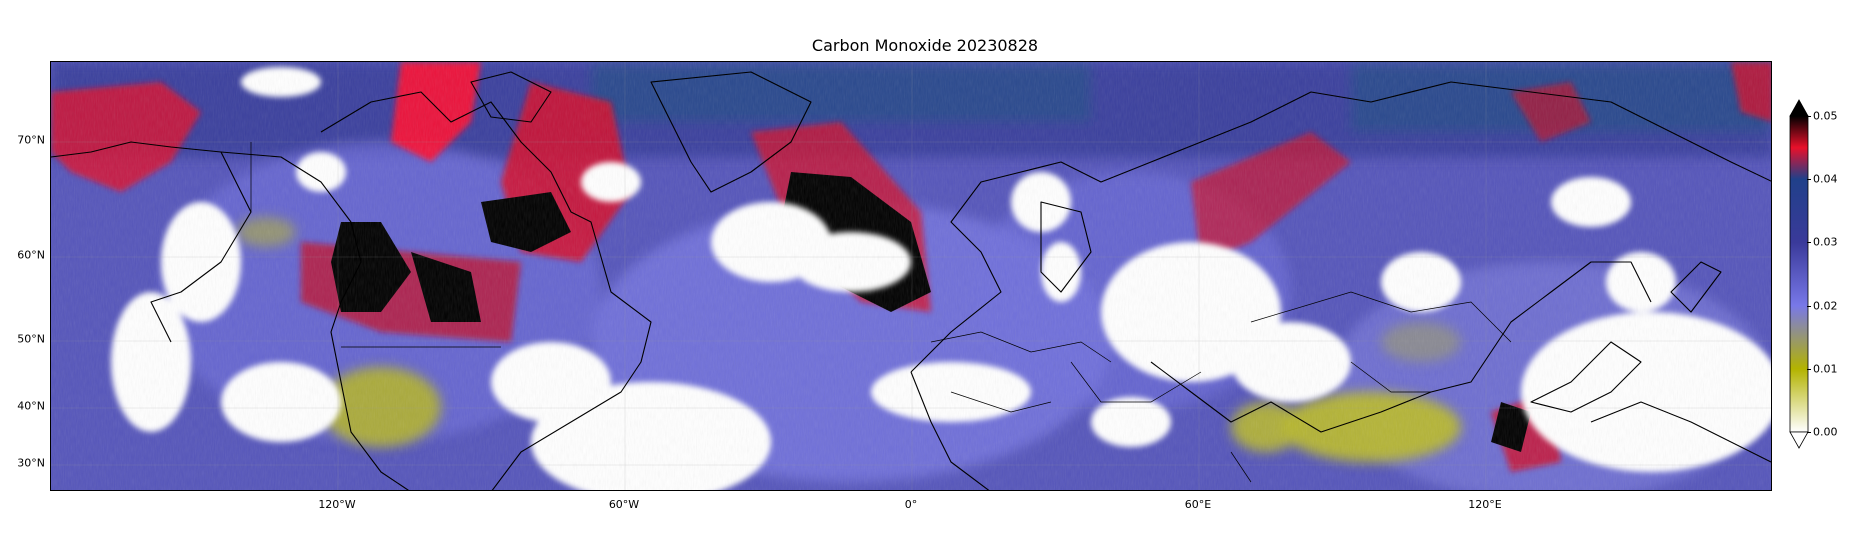 This screenshot has height=550, width=1850. I want to click on lon-label-60e: 60°E, so click(1198, 504).